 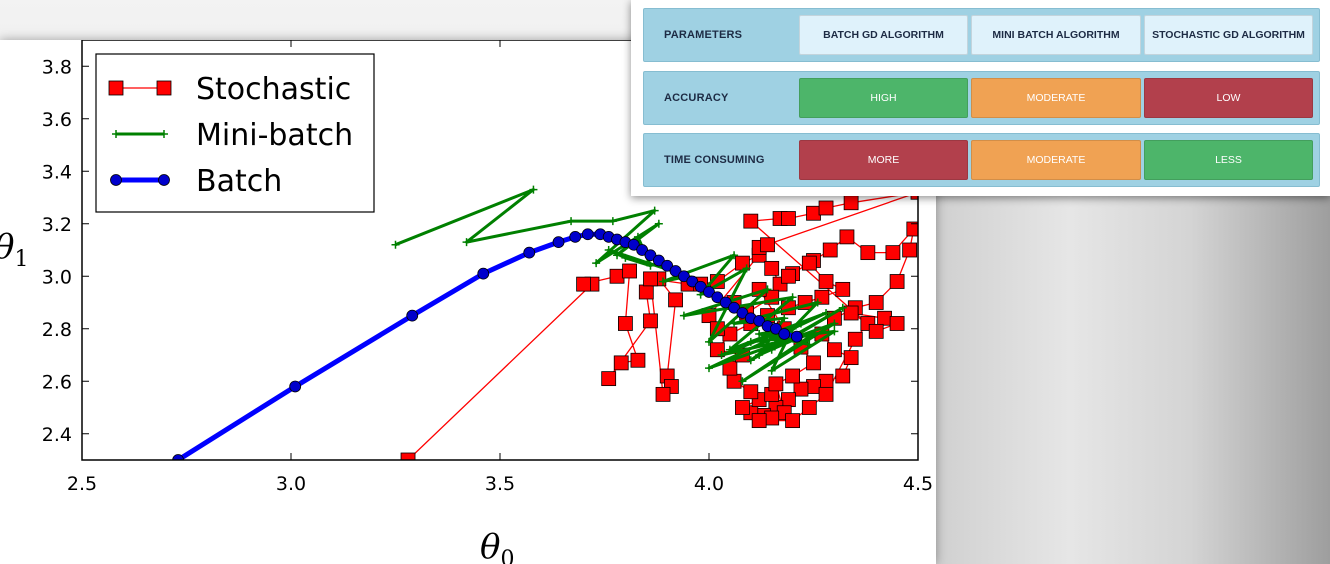 I want to click on legend-label-mini-batch: Mini-batch, so click(x=274, y=135).